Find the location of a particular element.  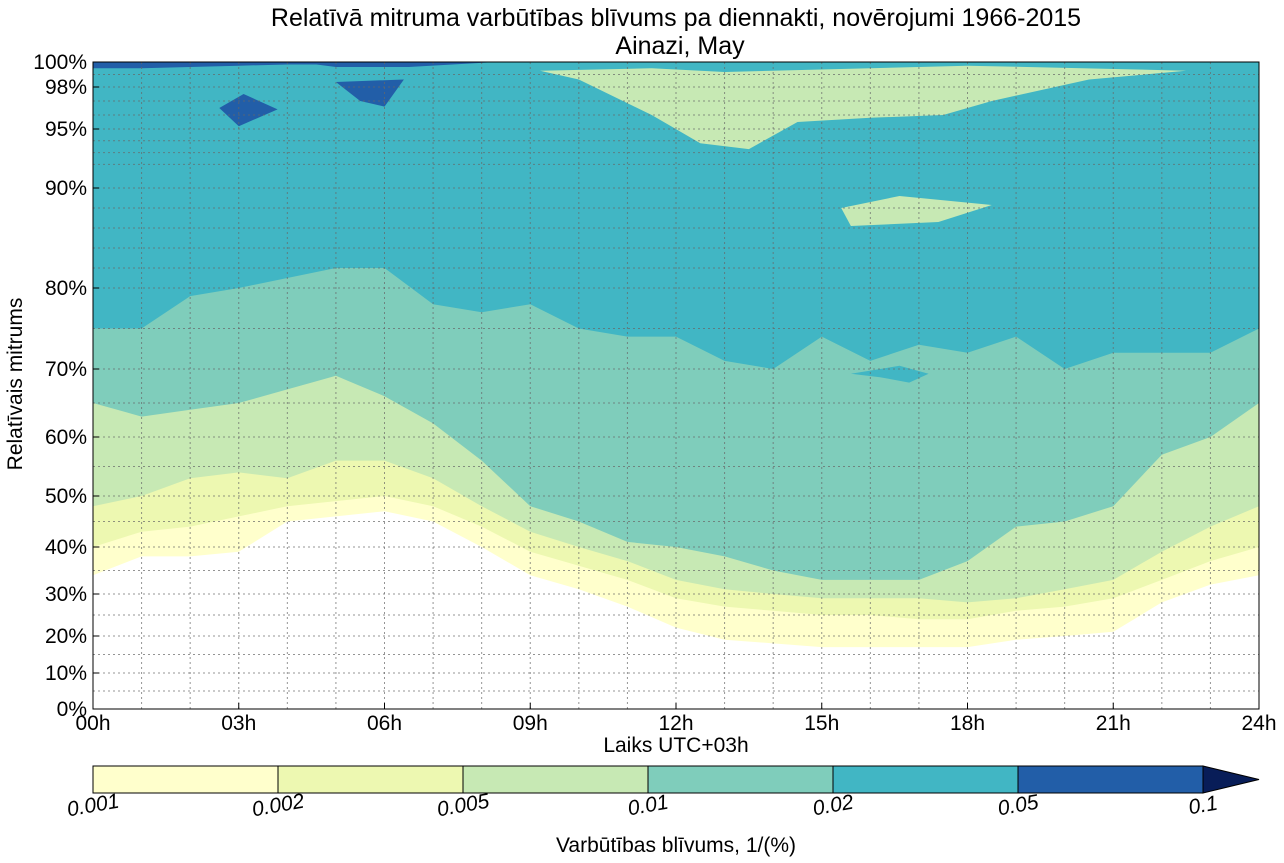

y-tick-label: 0% is located at coordinates (72, 709).